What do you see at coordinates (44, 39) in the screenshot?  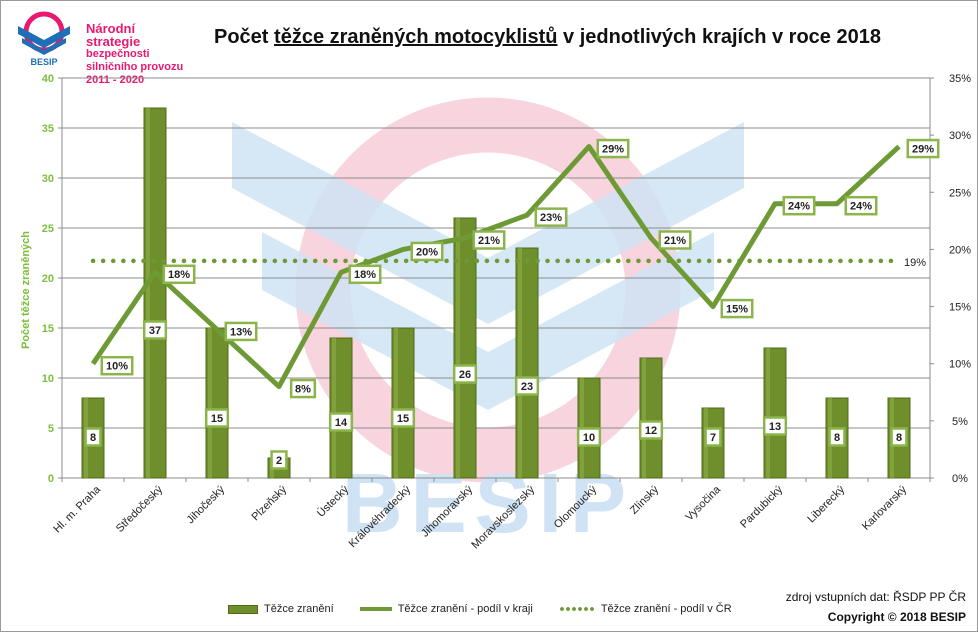 I see `besip-logo-icon: BESIP` at bounding box center [44, 39].